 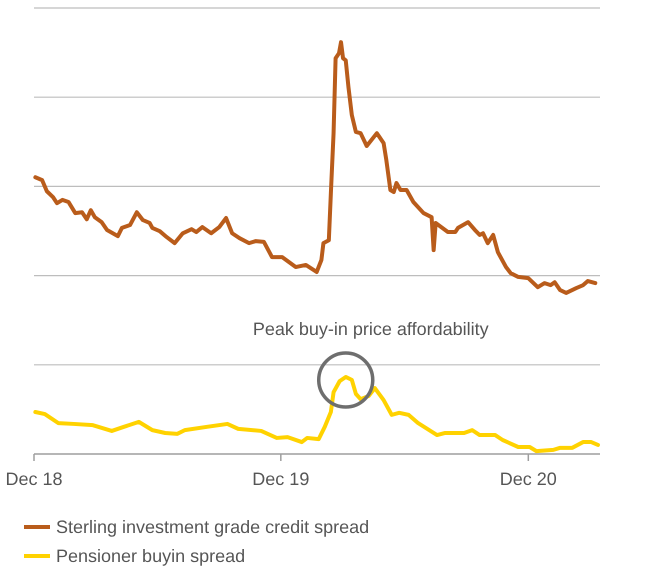 What do you see at coordinates (213, 527) in the screenshot?
I see `legend-label: Sterling investment grade credit spread` at bounding box center [213, 527].